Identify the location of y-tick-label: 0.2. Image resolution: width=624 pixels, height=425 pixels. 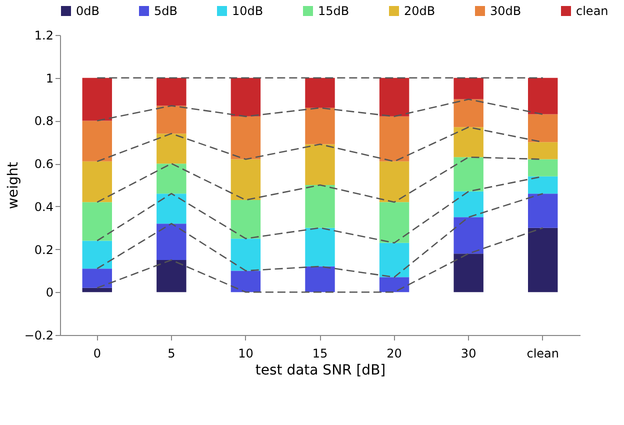
(44, 249).